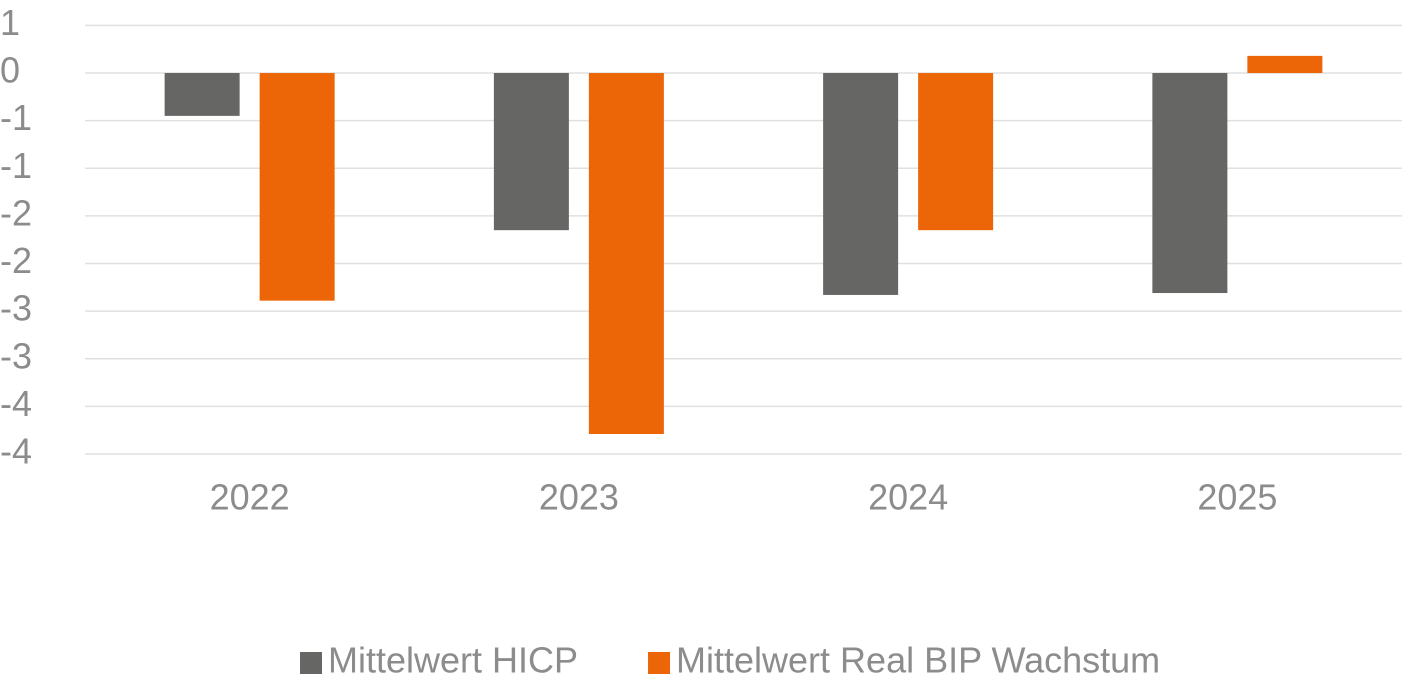 The image size is (1402, 682). I want to click on y-tick-label: 1, so click(10, 22).